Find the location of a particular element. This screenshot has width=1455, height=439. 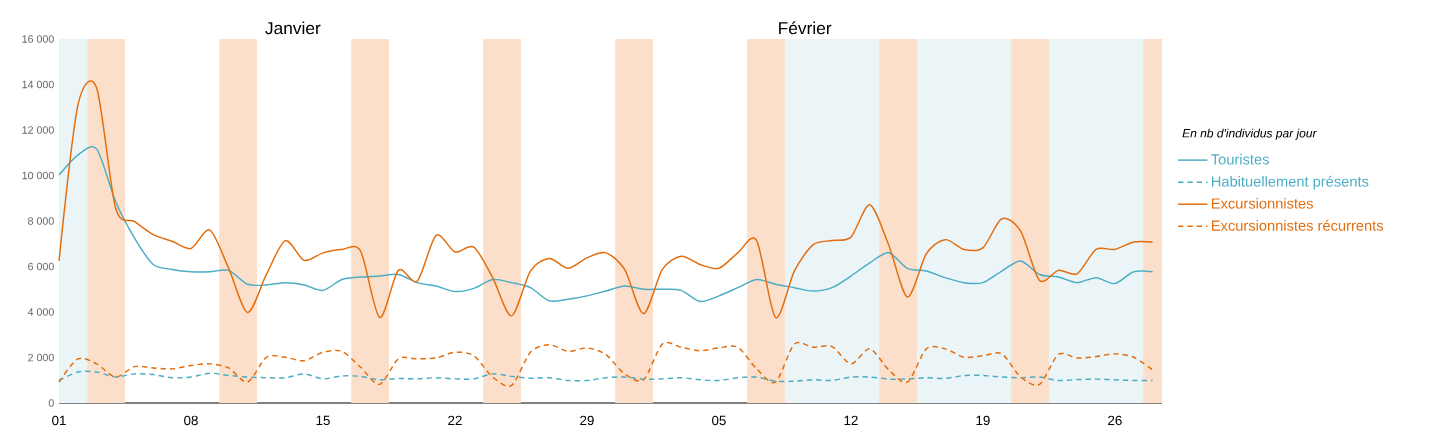

x-tick-label: 05 is located at coordinates (719, 420).